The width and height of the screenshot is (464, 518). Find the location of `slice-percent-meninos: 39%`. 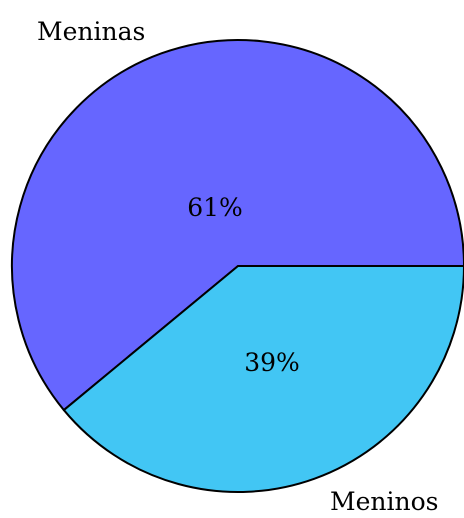

slice-percent-meninos: 39% is located at coordinates (272, 362).